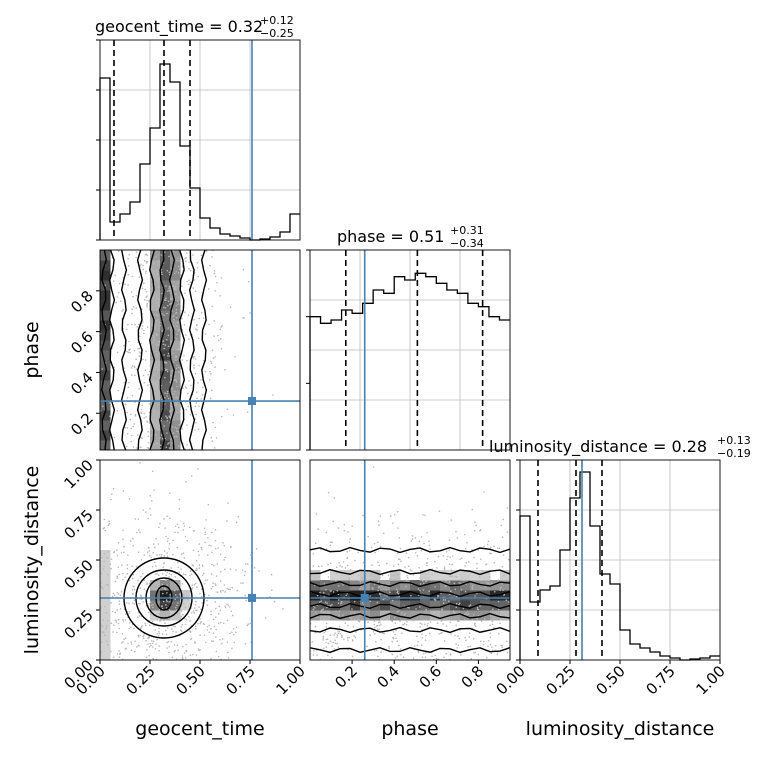  I want to click on truth-marker, so click(252, 598).